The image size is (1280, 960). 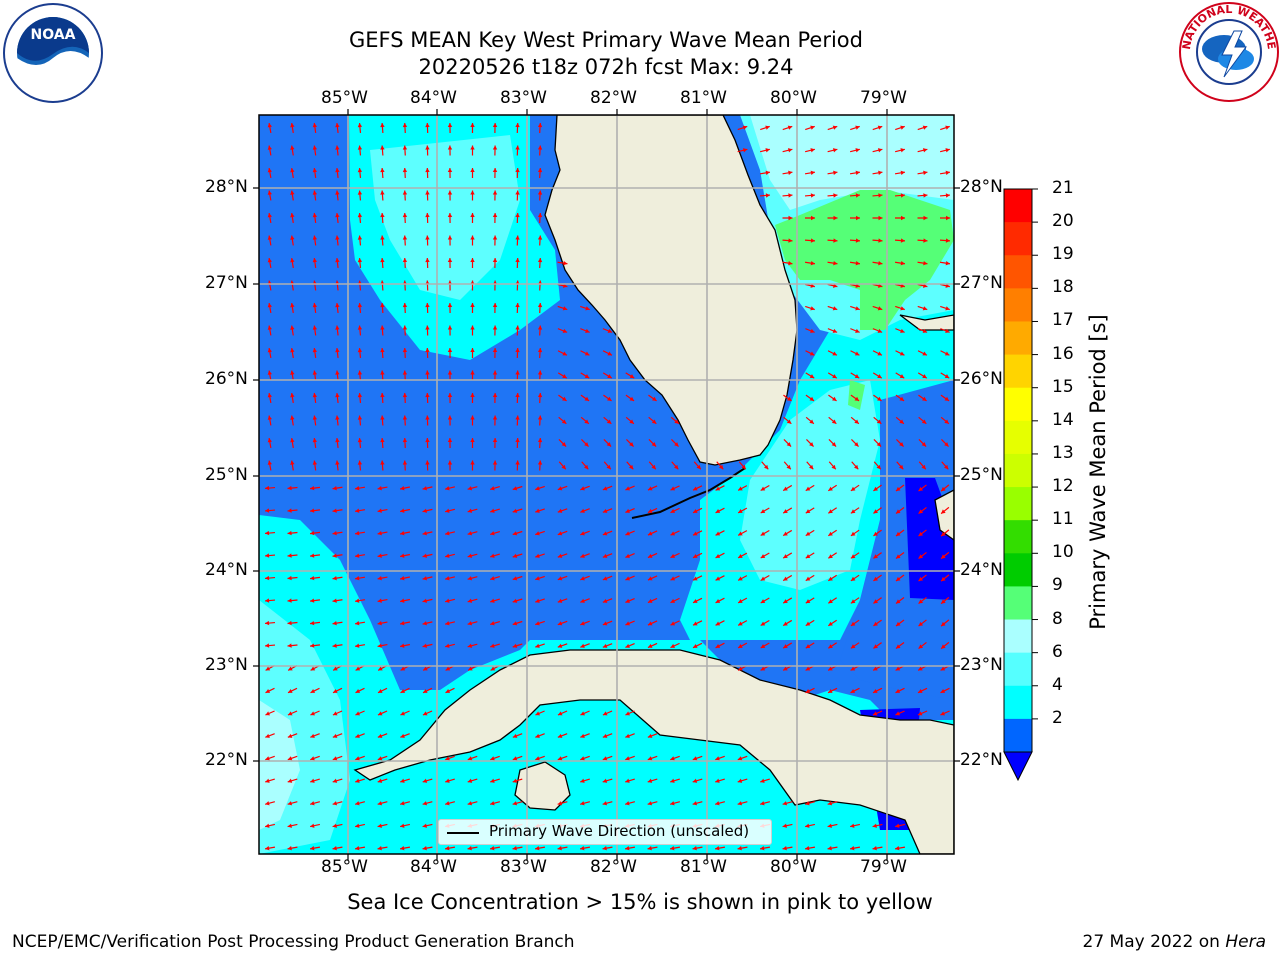 What do you see at coordinates (852, 162) in the screenshot?
I see `sea-period-8-9-atlantic` at bounding box center [852, 162].